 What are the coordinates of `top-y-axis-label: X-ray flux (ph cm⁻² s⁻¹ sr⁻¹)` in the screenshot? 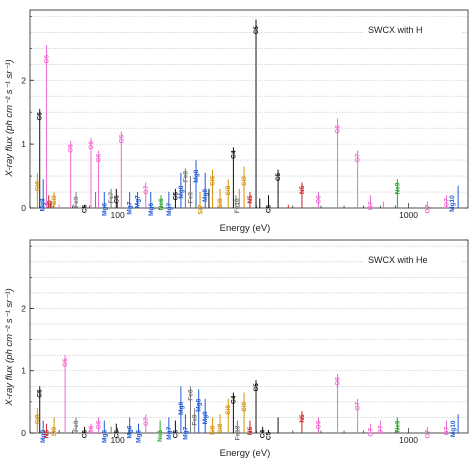 It's located at (9, 118).